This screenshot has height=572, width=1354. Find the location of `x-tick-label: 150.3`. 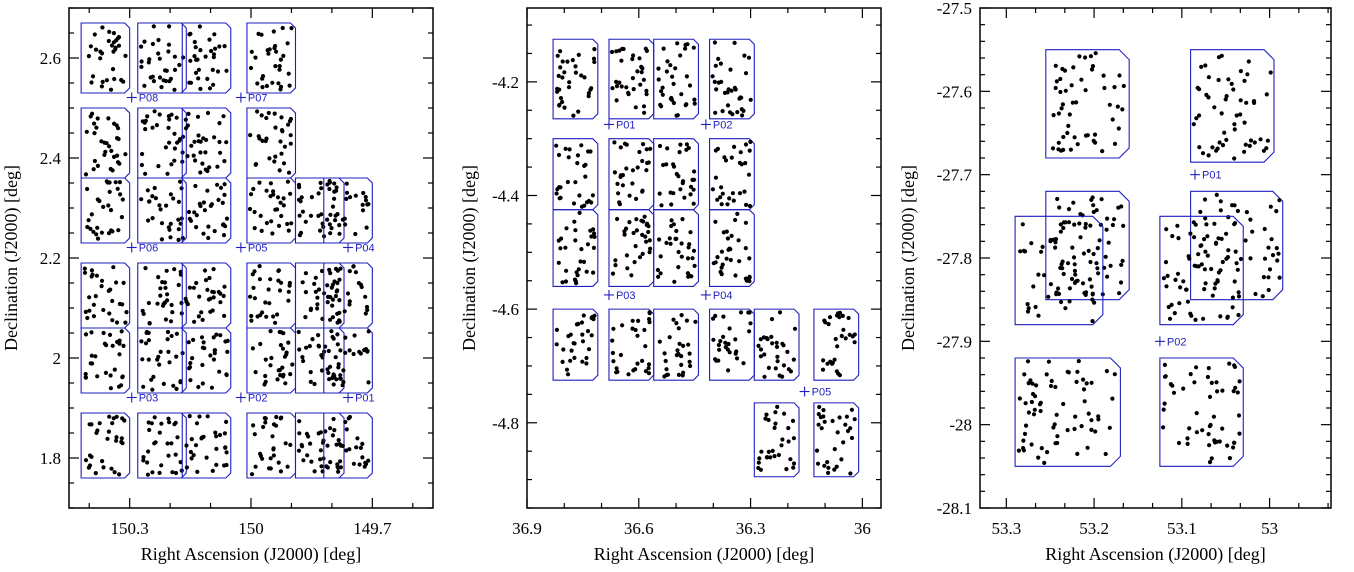

x-tick-label: 150.3 is located at coordinates (130, 528).